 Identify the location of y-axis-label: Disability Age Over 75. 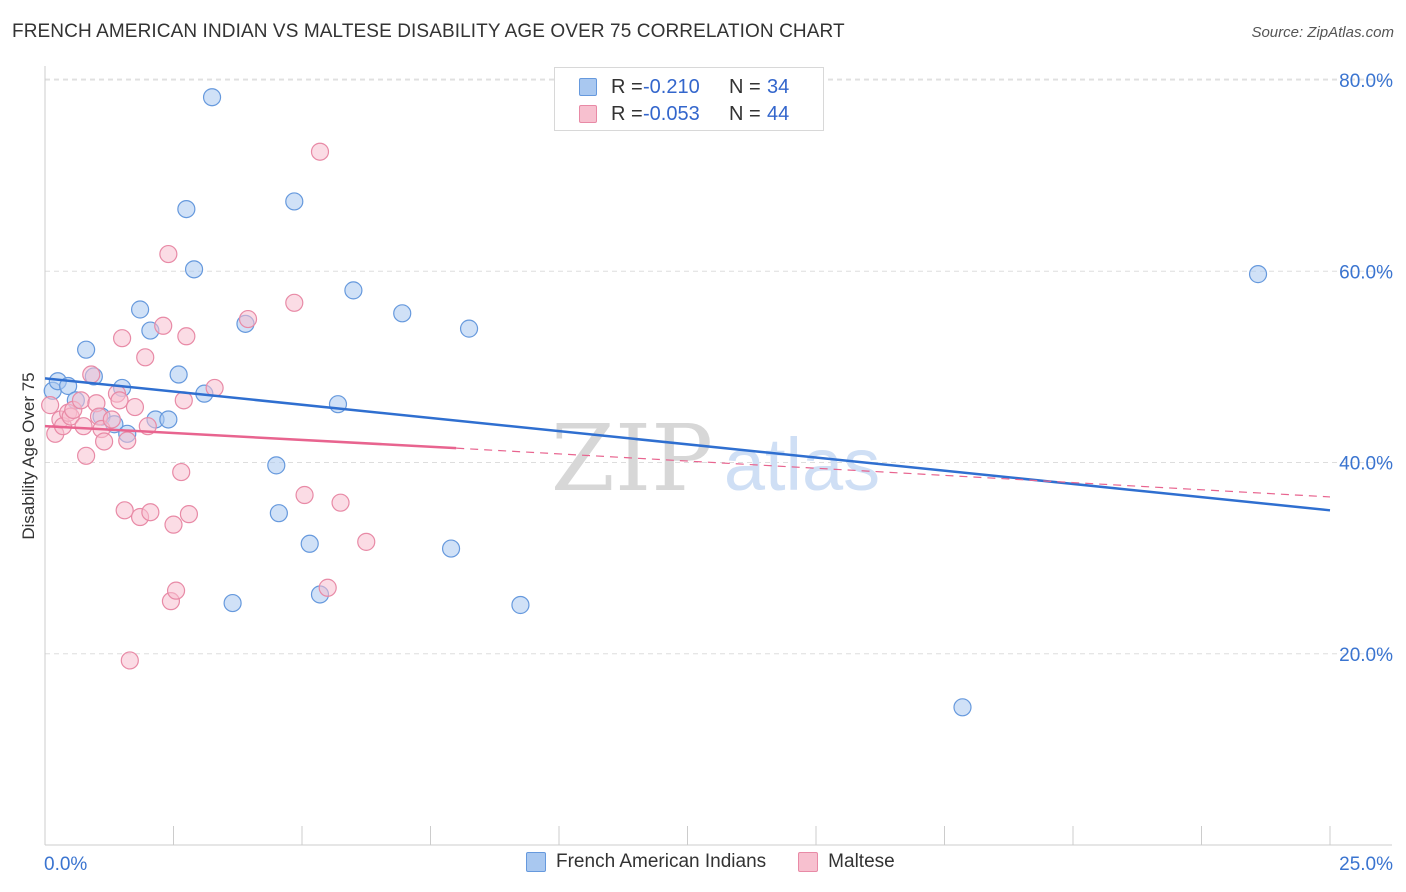
(28, 455).